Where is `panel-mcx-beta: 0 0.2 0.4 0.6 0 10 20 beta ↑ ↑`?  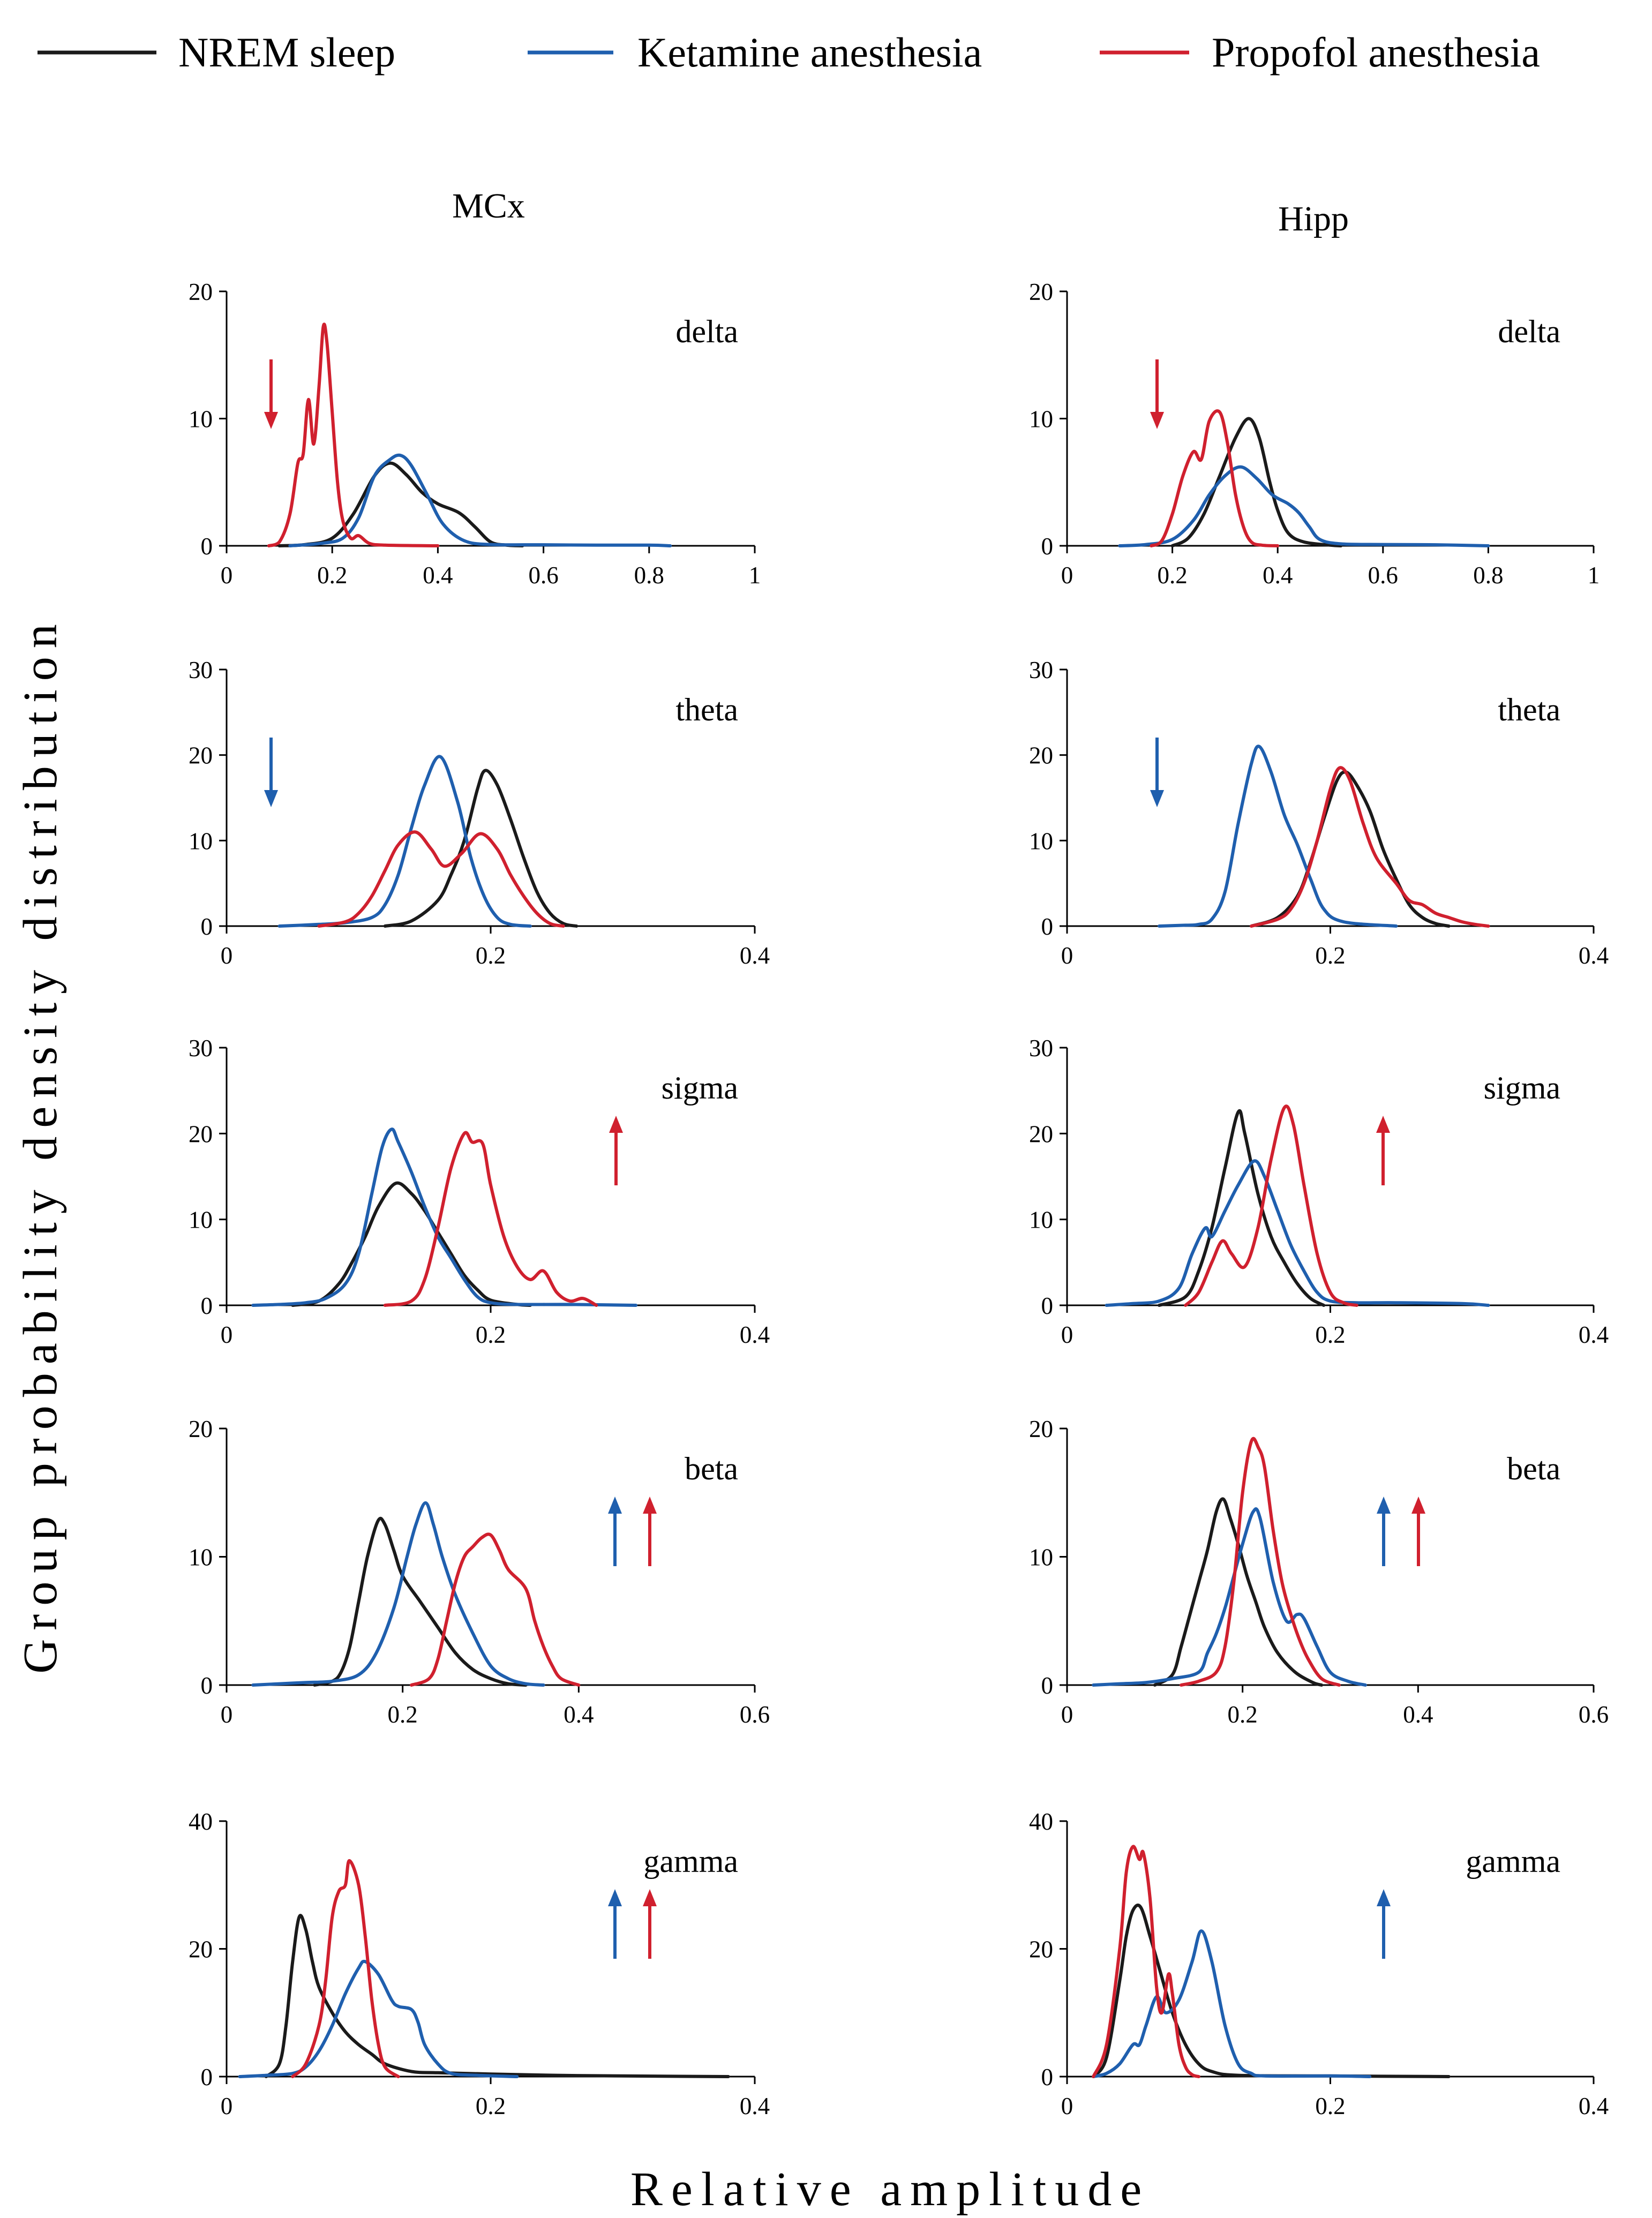
panel-mcx-beta: 0 0.2 0.4 0.6 0 10 20 beta ↑ ↑ is located at coordinates (479, 1572).